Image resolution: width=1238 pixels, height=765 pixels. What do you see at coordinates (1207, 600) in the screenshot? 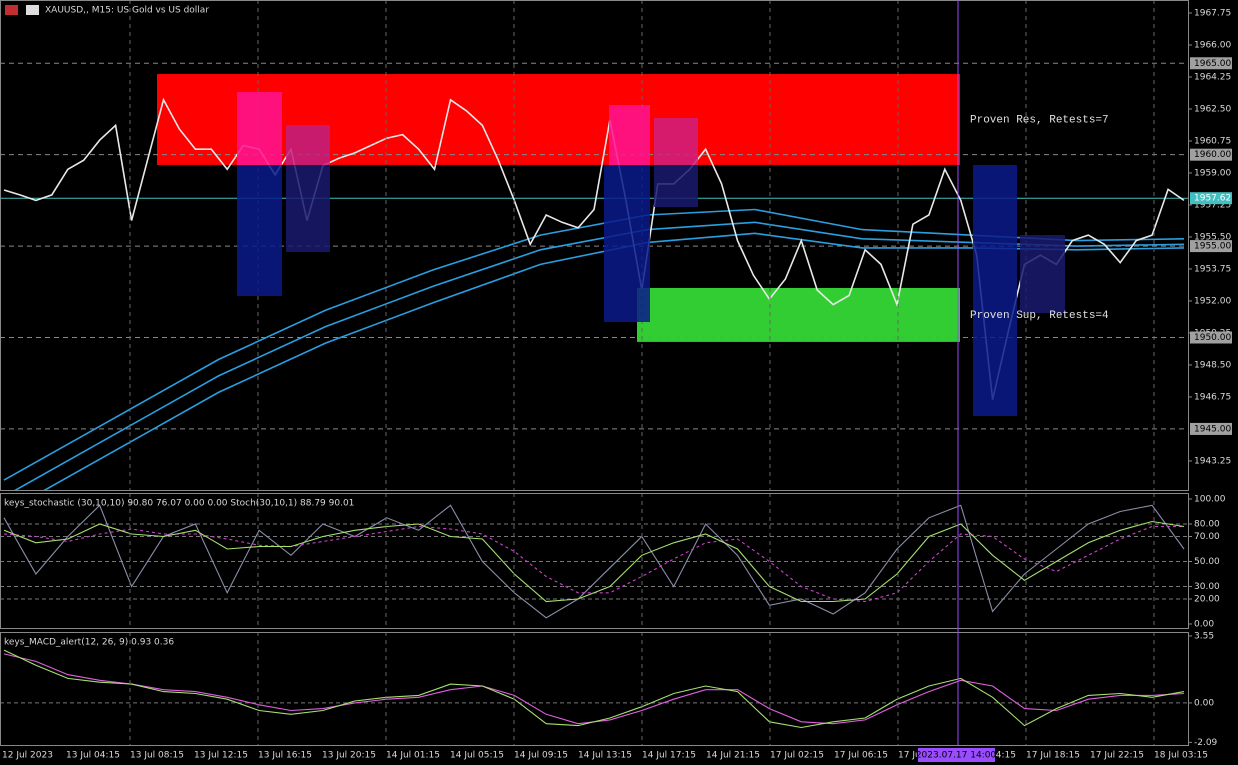
I see `y-tick-label: 20.00` at bounding box center [1207, 600].